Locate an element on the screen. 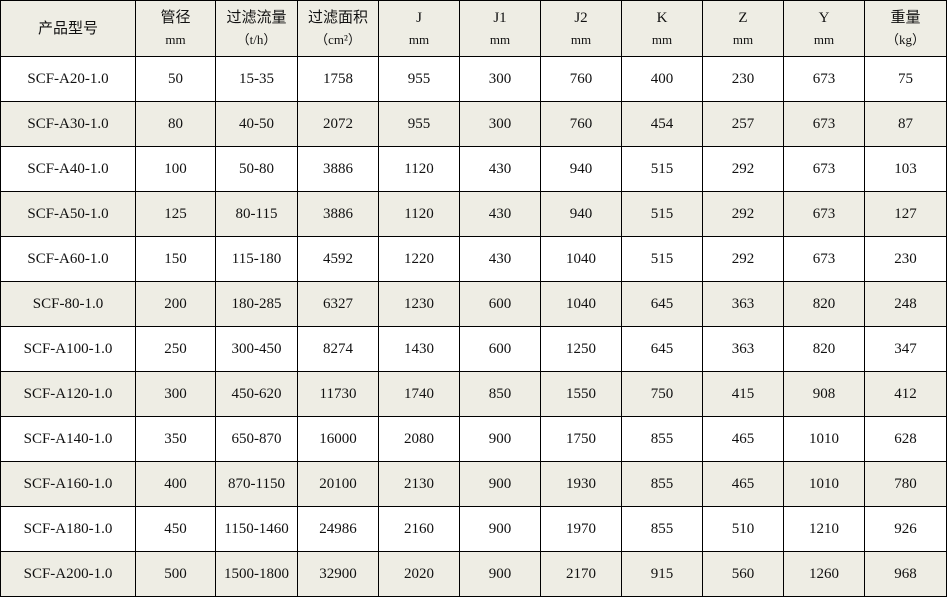  value-cell: 16000 is located at coordinates (338, 439).